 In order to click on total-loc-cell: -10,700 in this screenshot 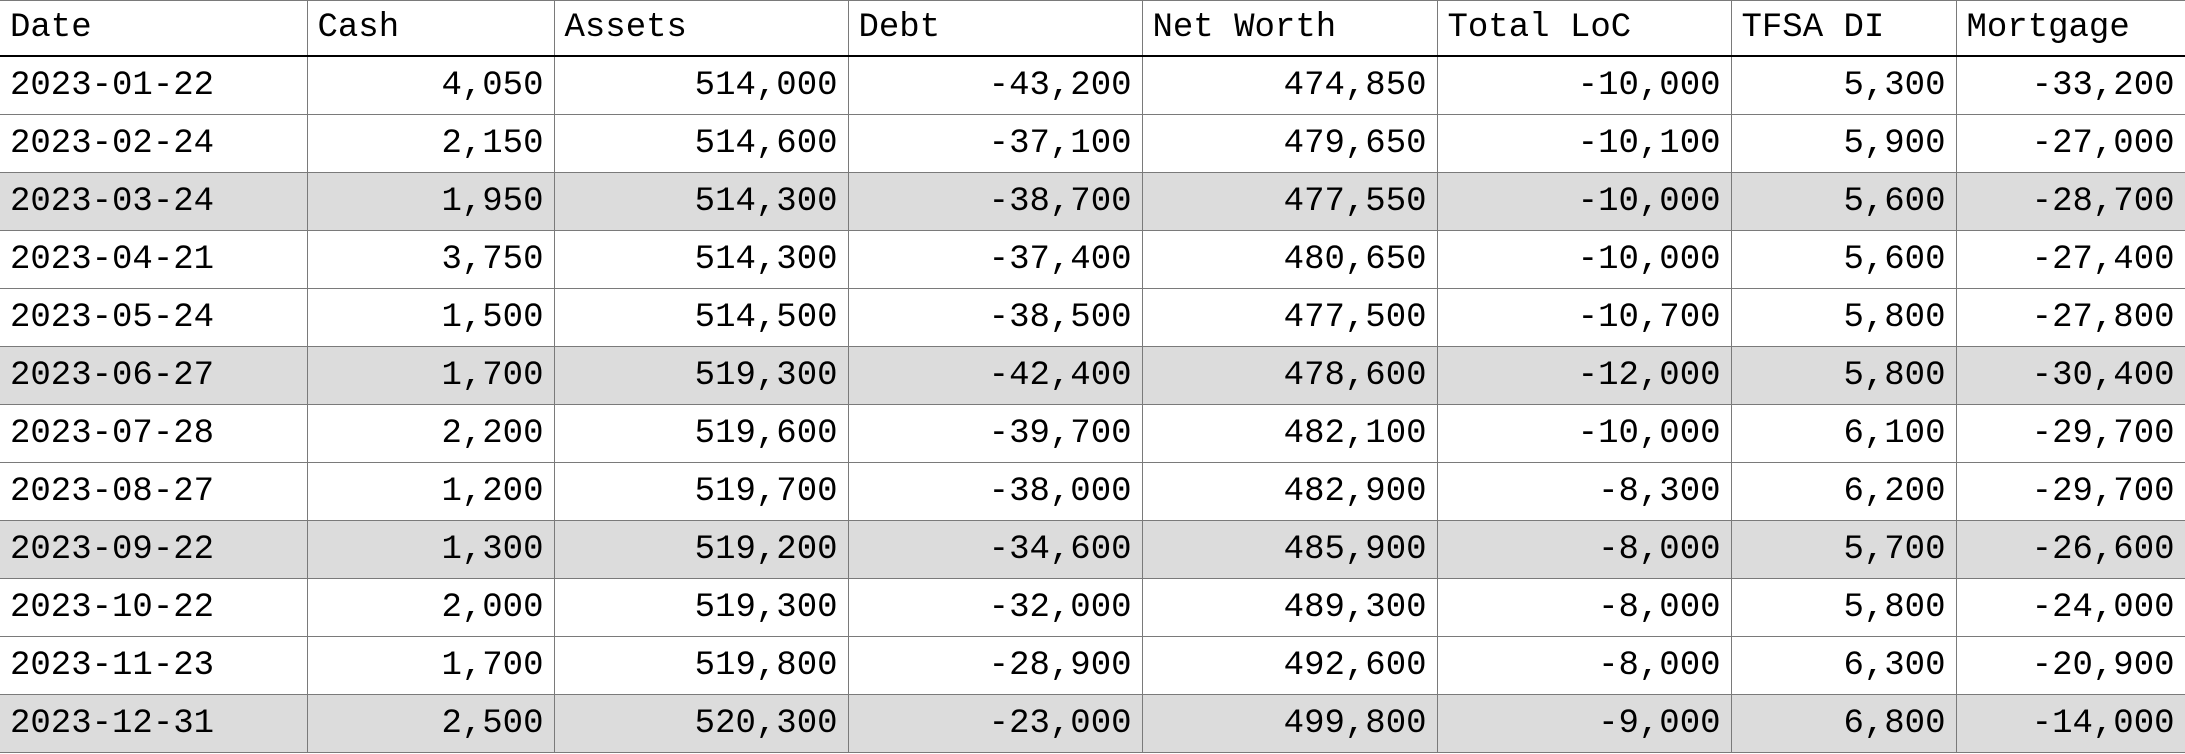, I will do `click(1584, 317)`.